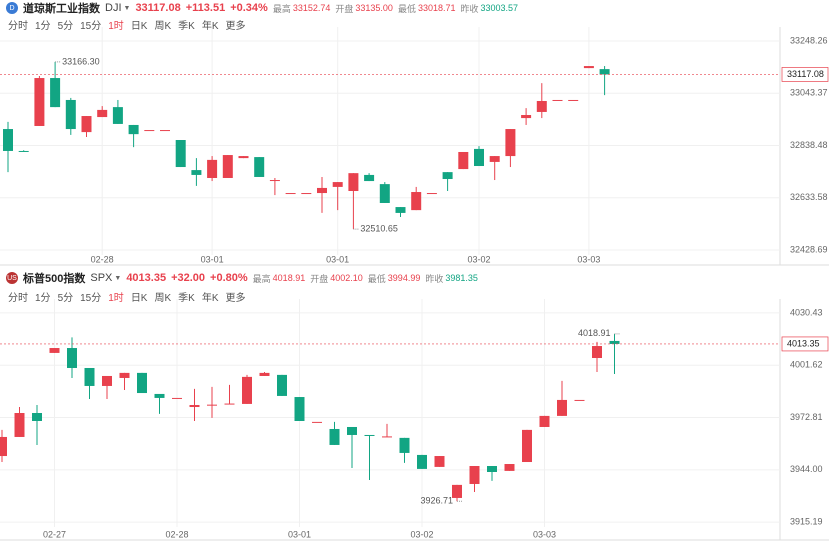 The width and height of the screenshot is (829, 542). I want to click on y-tick-label: 3972.81, so click(806, 417).